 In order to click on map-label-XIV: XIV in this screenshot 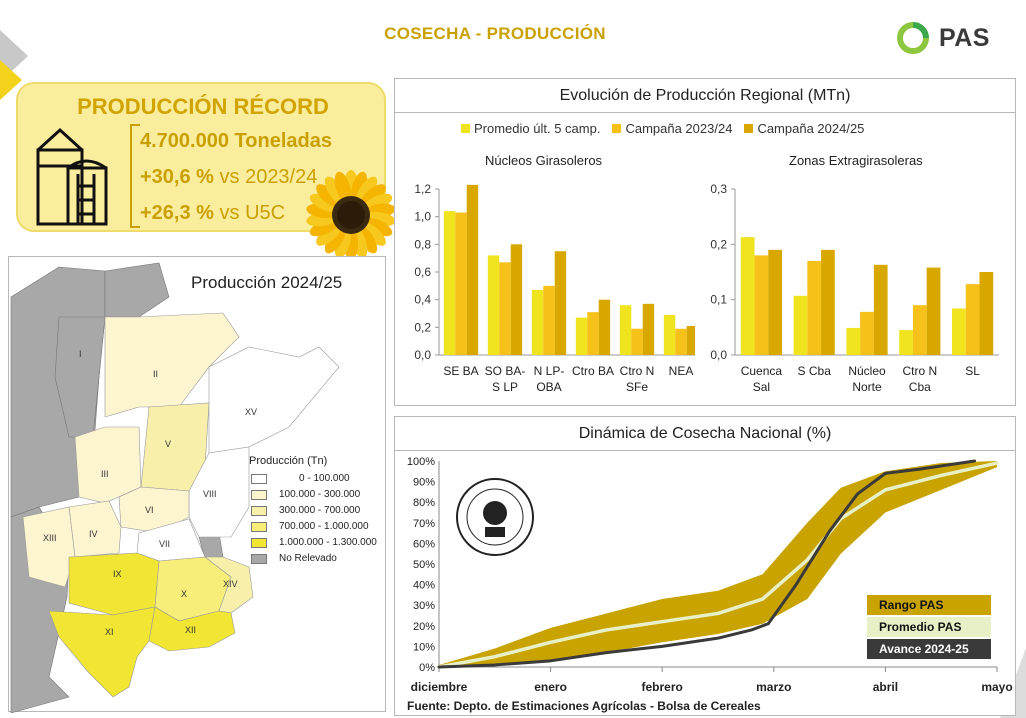, I will do `click(230, 584)`.